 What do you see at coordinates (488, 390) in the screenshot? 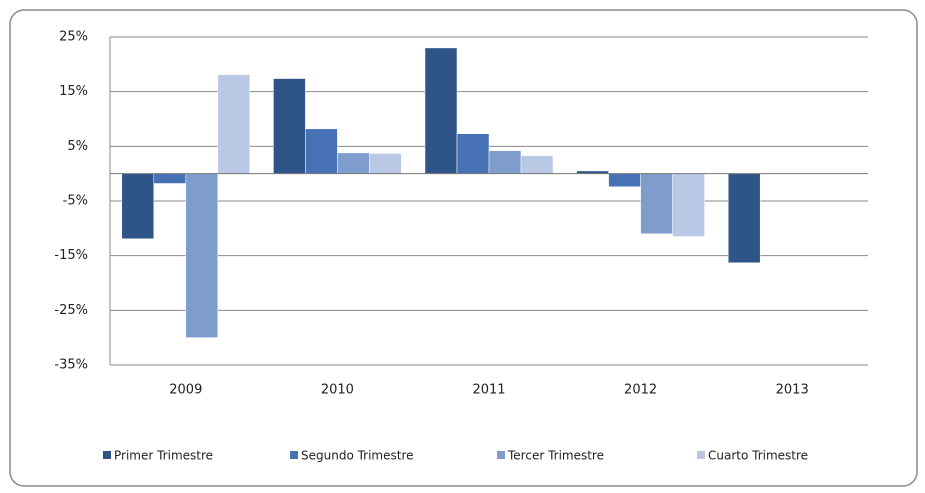
I see `x-tick-label: 2011` at bounding box center [488, 390].